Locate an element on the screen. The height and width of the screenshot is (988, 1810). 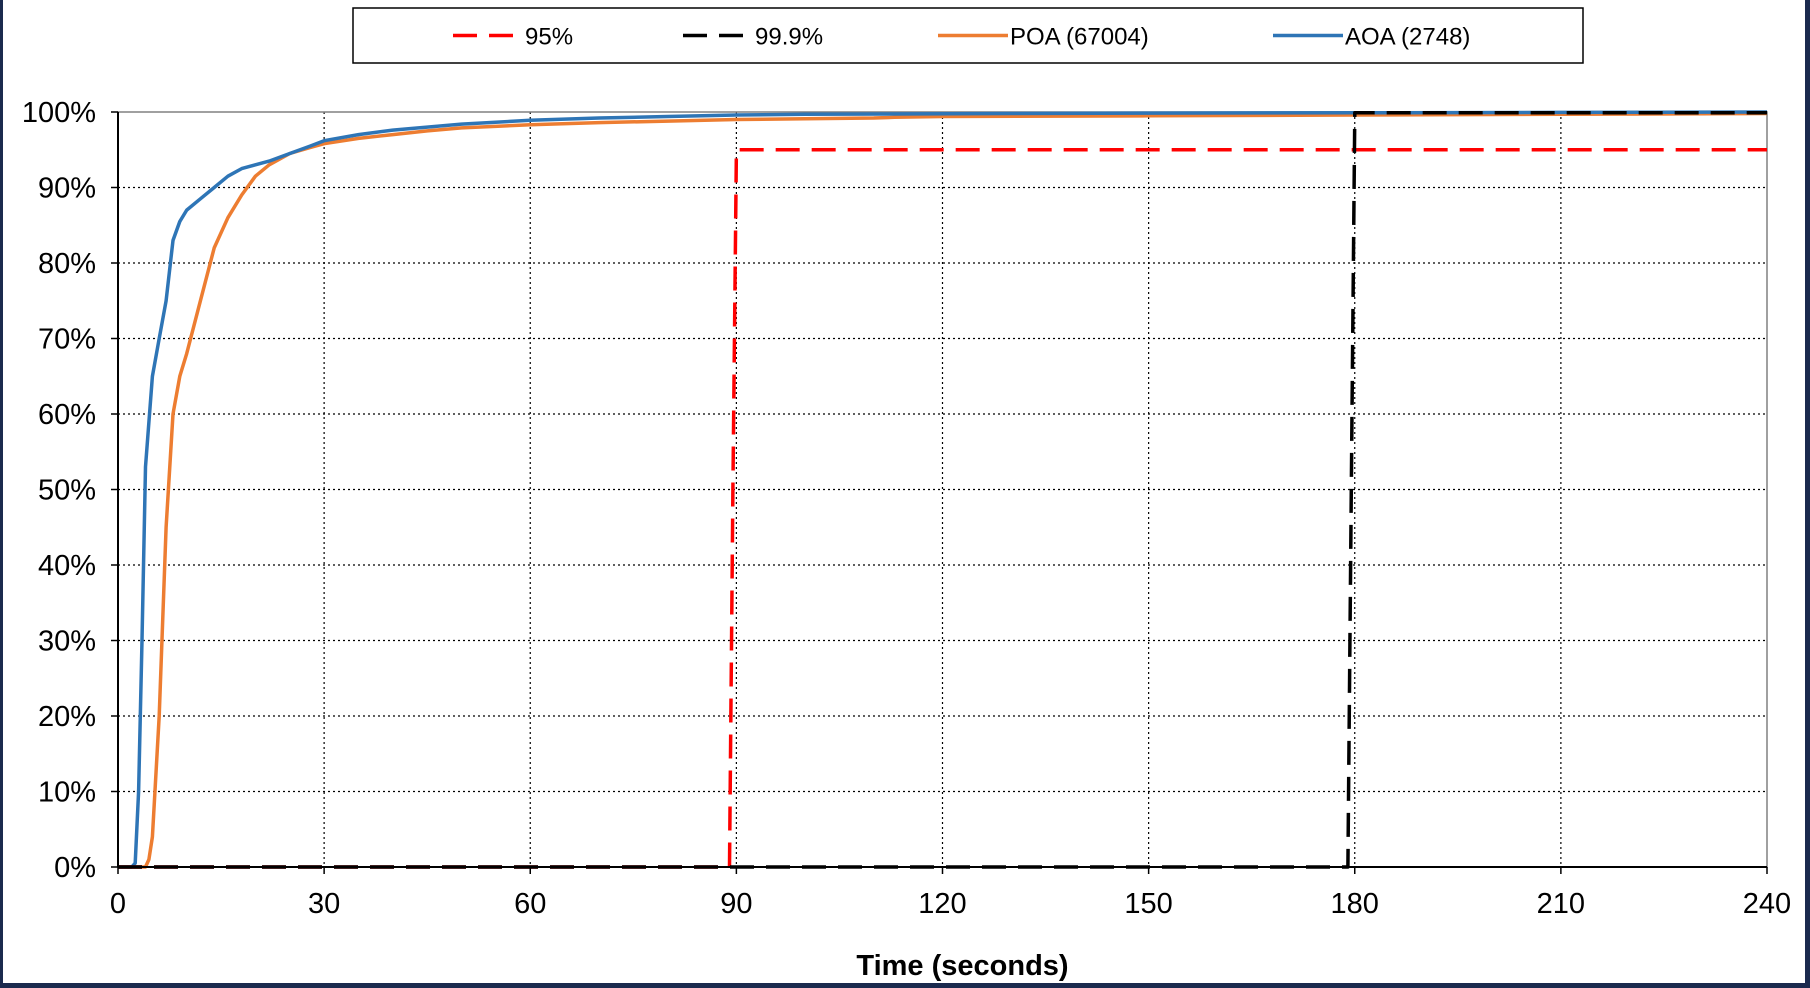
y-tick-label: 50% is located at coordinates (67, 491).